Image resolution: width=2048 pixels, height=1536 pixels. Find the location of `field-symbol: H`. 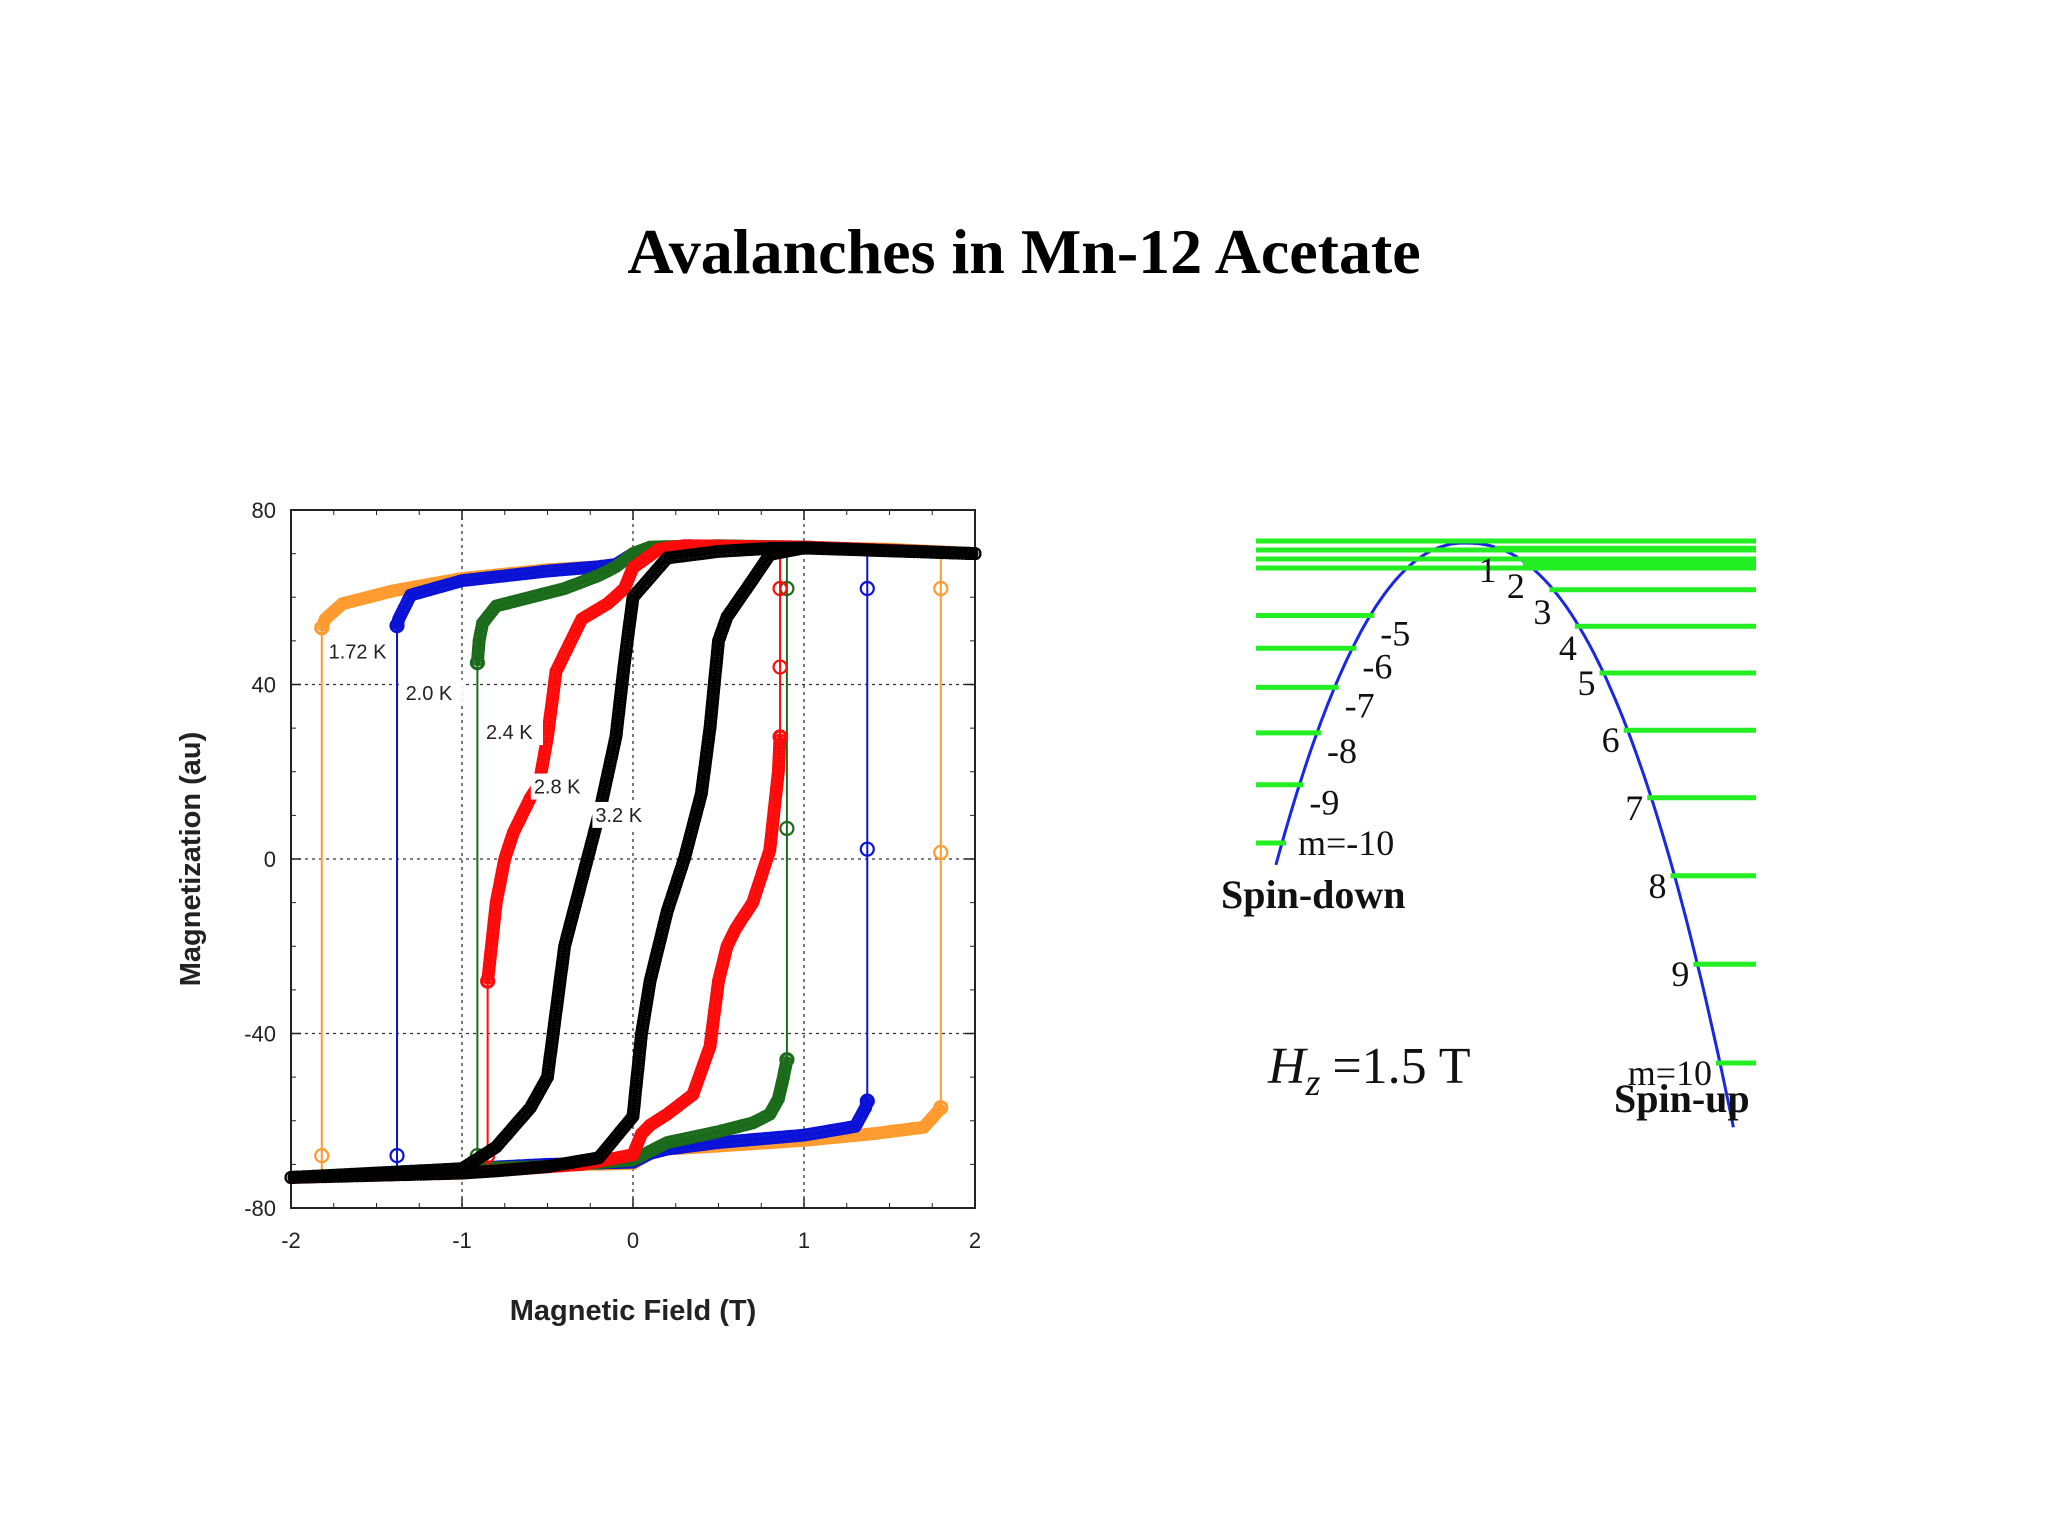

field-symbol: H is located at coordinates (1287, 1066).